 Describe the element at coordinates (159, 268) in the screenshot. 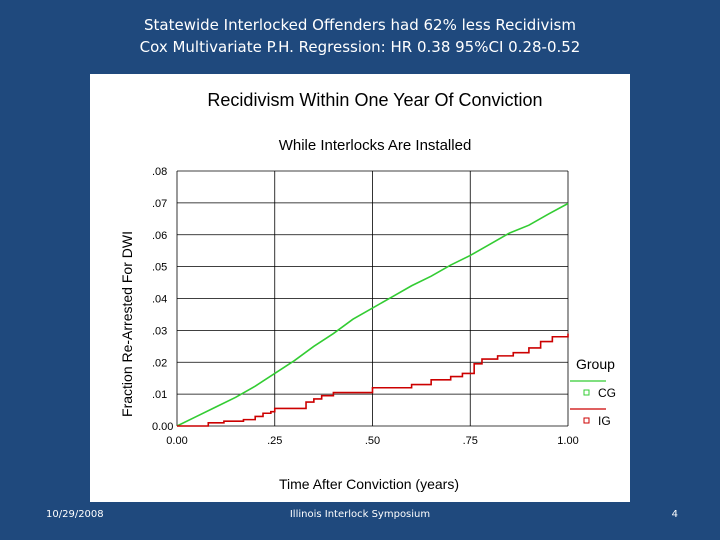

I see `y-tick-label: .05` at that location.